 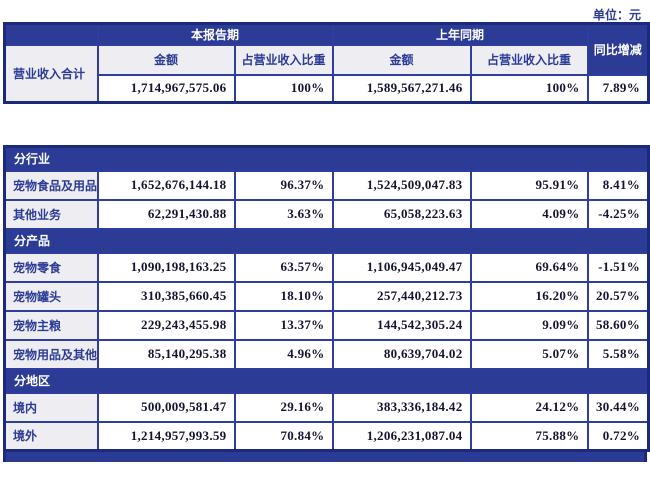 I want to click on row-label: 宠物零食, so click(x=51, y=267).